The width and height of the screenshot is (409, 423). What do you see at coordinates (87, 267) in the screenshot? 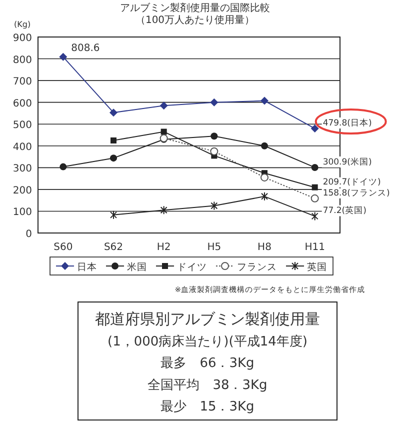
I see `legend-label: 日本` at bounding box center [87, 267].